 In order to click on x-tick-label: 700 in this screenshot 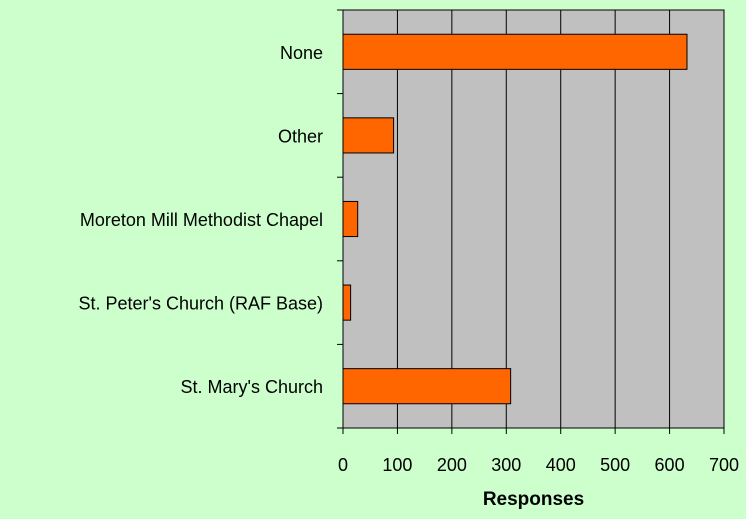, I will do `click(724, 465)`.